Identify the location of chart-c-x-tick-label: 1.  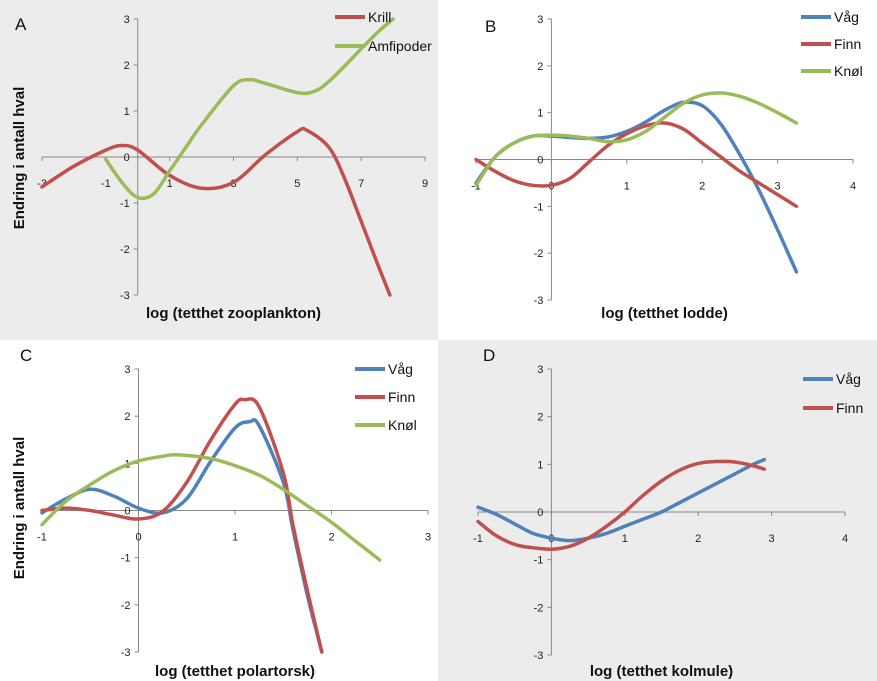
(235, 538).